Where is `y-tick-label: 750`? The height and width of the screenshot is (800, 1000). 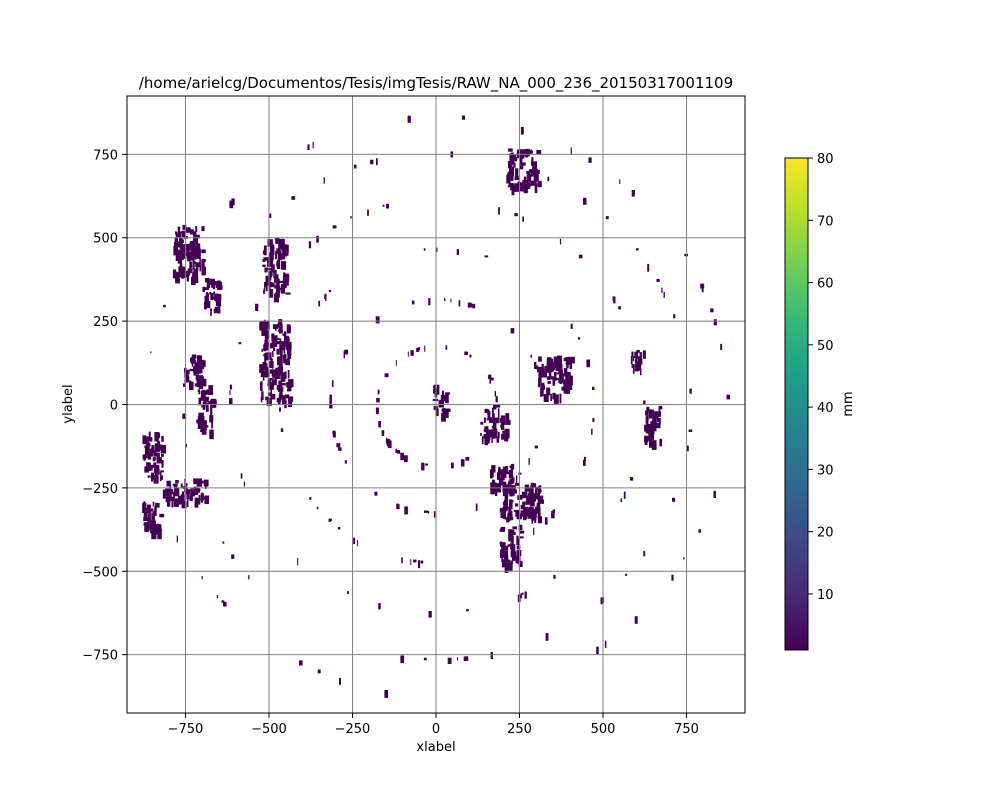
y-tick-label: 750 is located at coordinates (105, 155).